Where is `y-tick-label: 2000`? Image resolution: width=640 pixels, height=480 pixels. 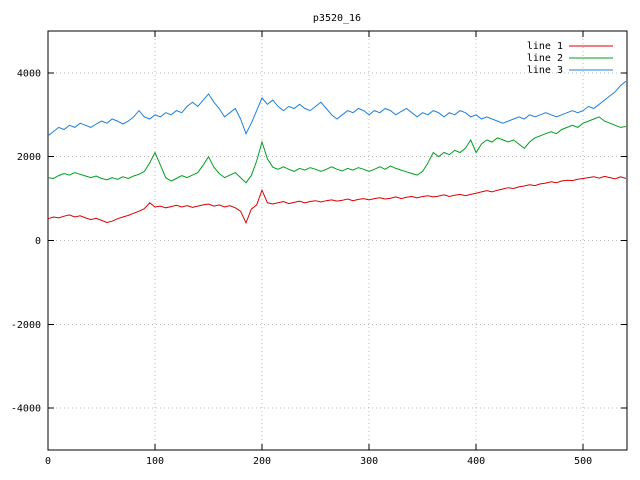
y-tick-label: 2000 is located at coordinates (29, 157).